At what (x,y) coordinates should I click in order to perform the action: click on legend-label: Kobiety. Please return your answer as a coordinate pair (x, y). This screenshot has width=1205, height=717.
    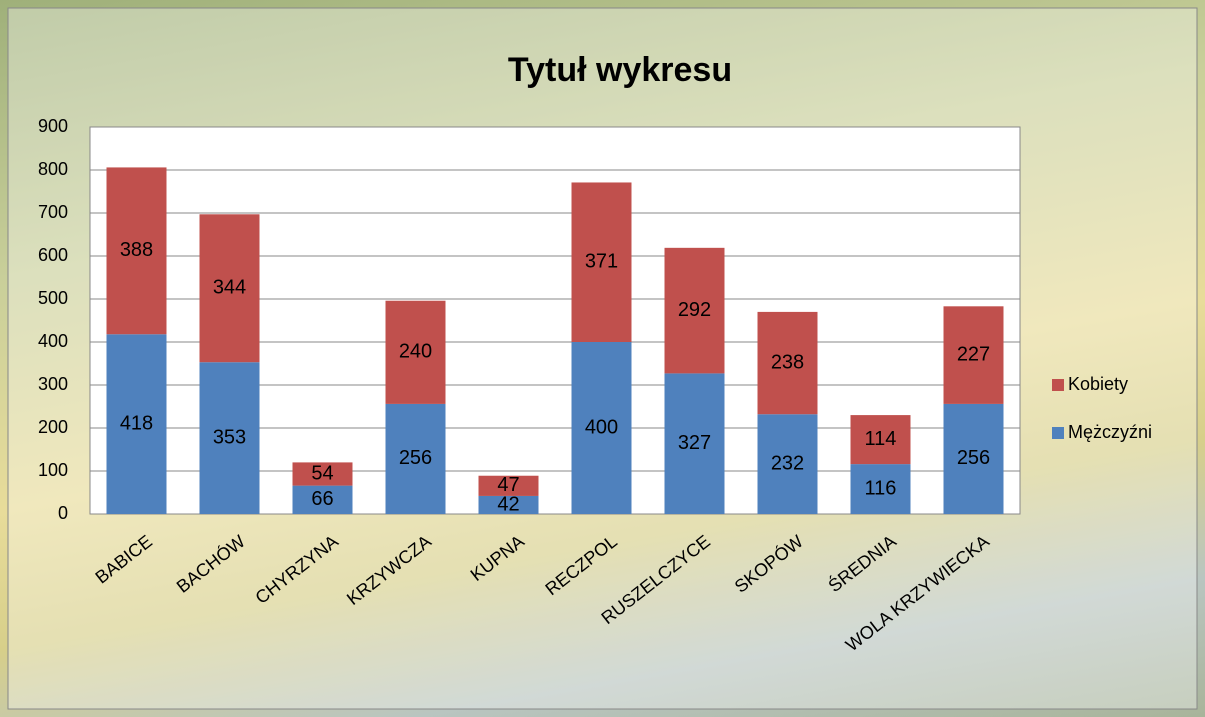
    Looking at the image, I should click on (1098, 384).